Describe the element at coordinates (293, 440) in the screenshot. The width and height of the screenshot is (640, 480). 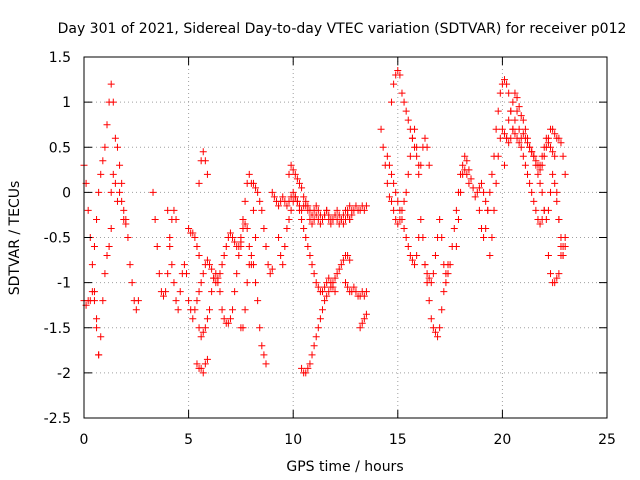
I see `x-tick-label: 10` at that location.